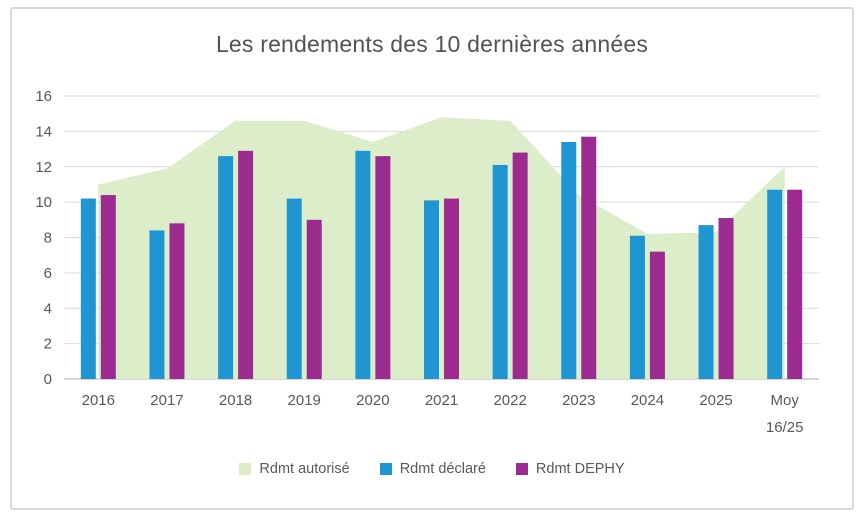 Image resolution: width=863 pixels, height=517 pixels. I want to click on x-tick-label-2020: 2020, so click(372, 400).